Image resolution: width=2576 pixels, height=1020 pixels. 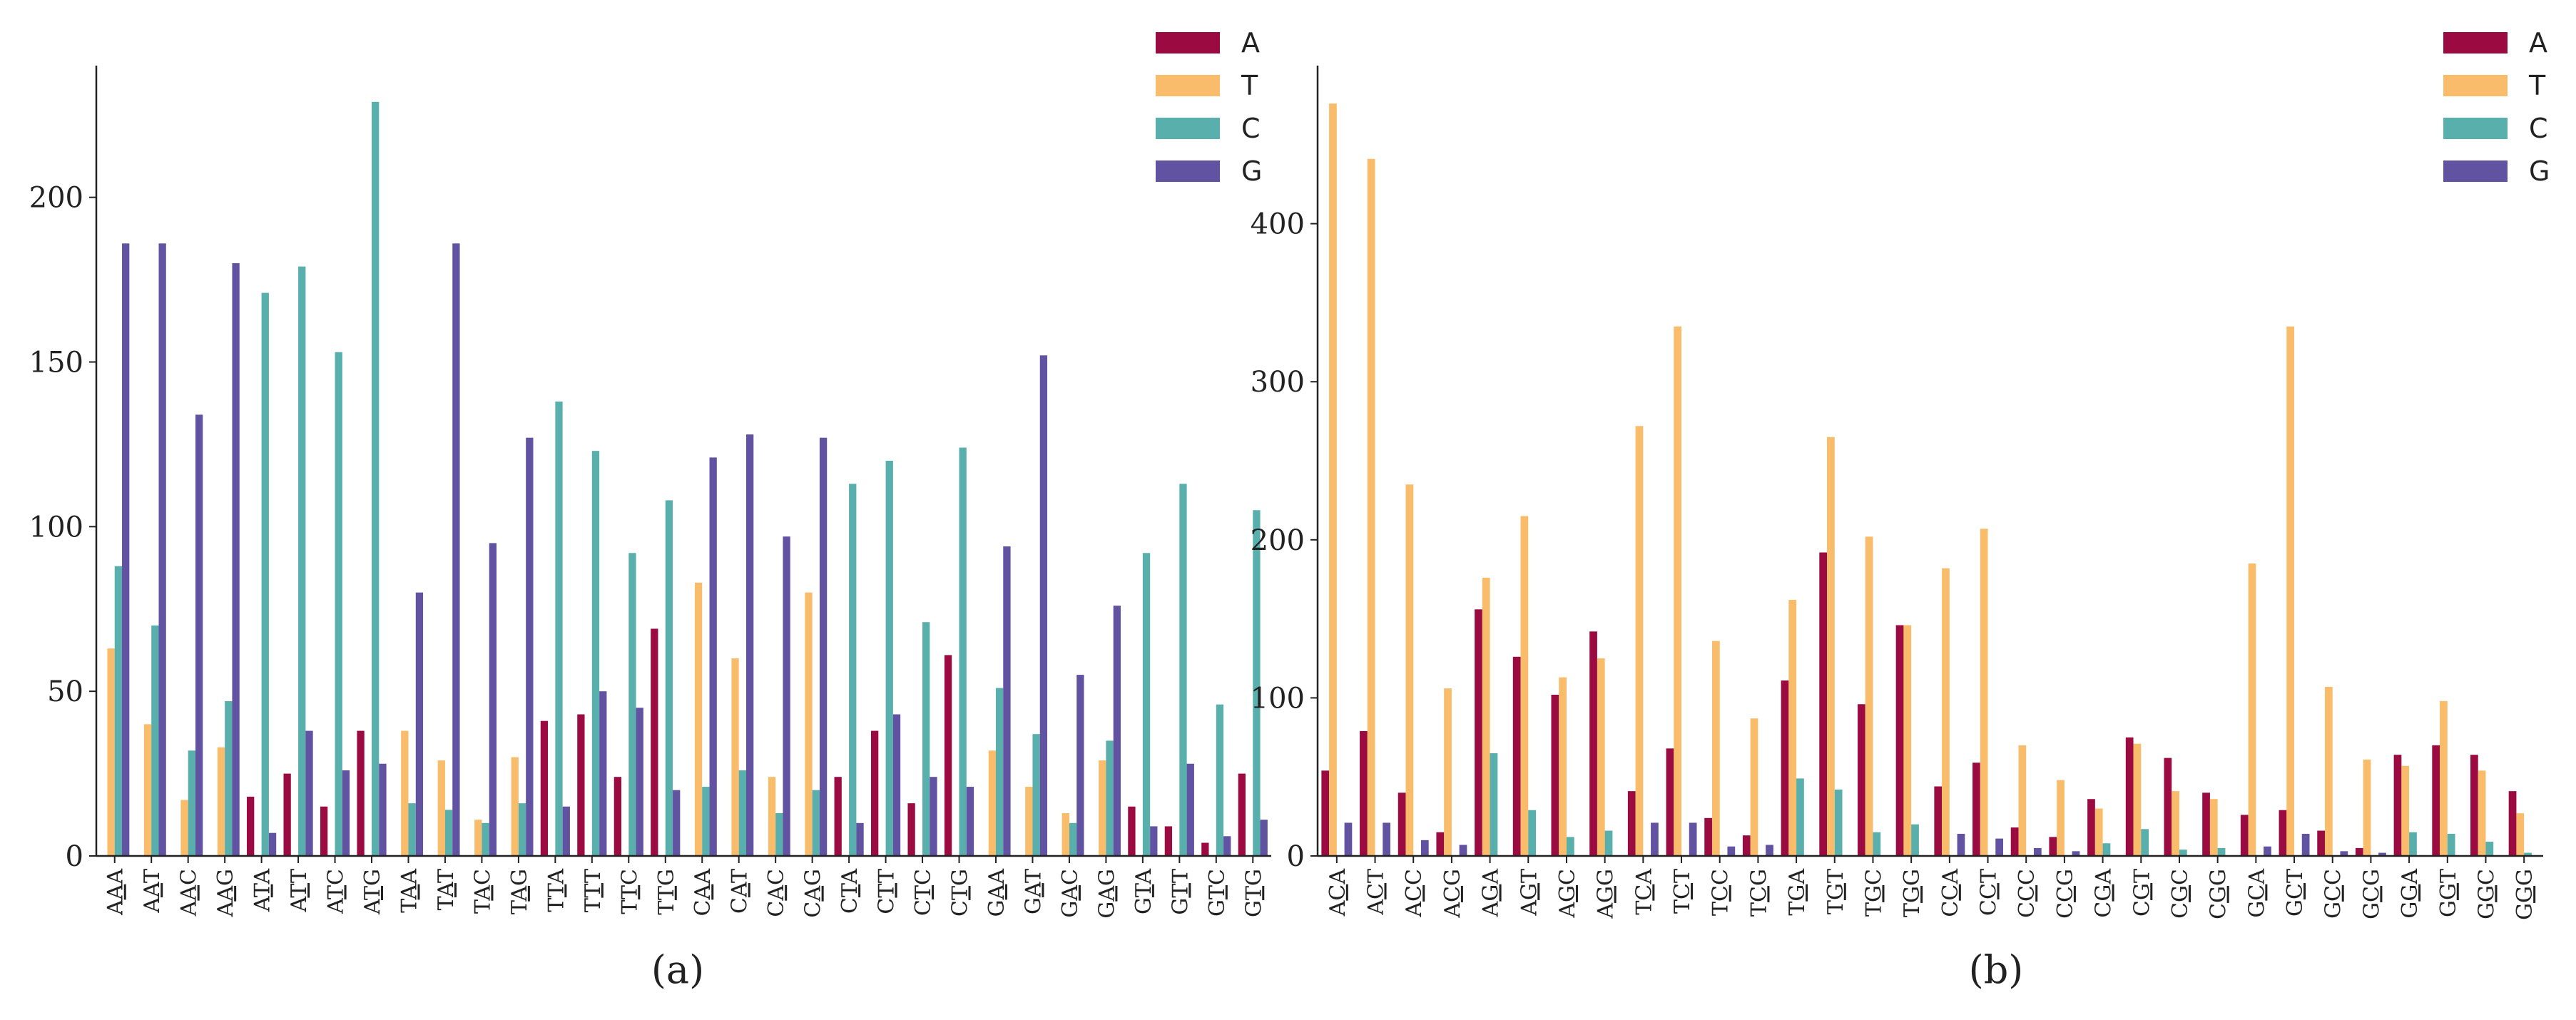 What do you see at coordinates (948, 755) in the screenshot?
I see `bar-A-CTG` at bounding box center [948, 755].